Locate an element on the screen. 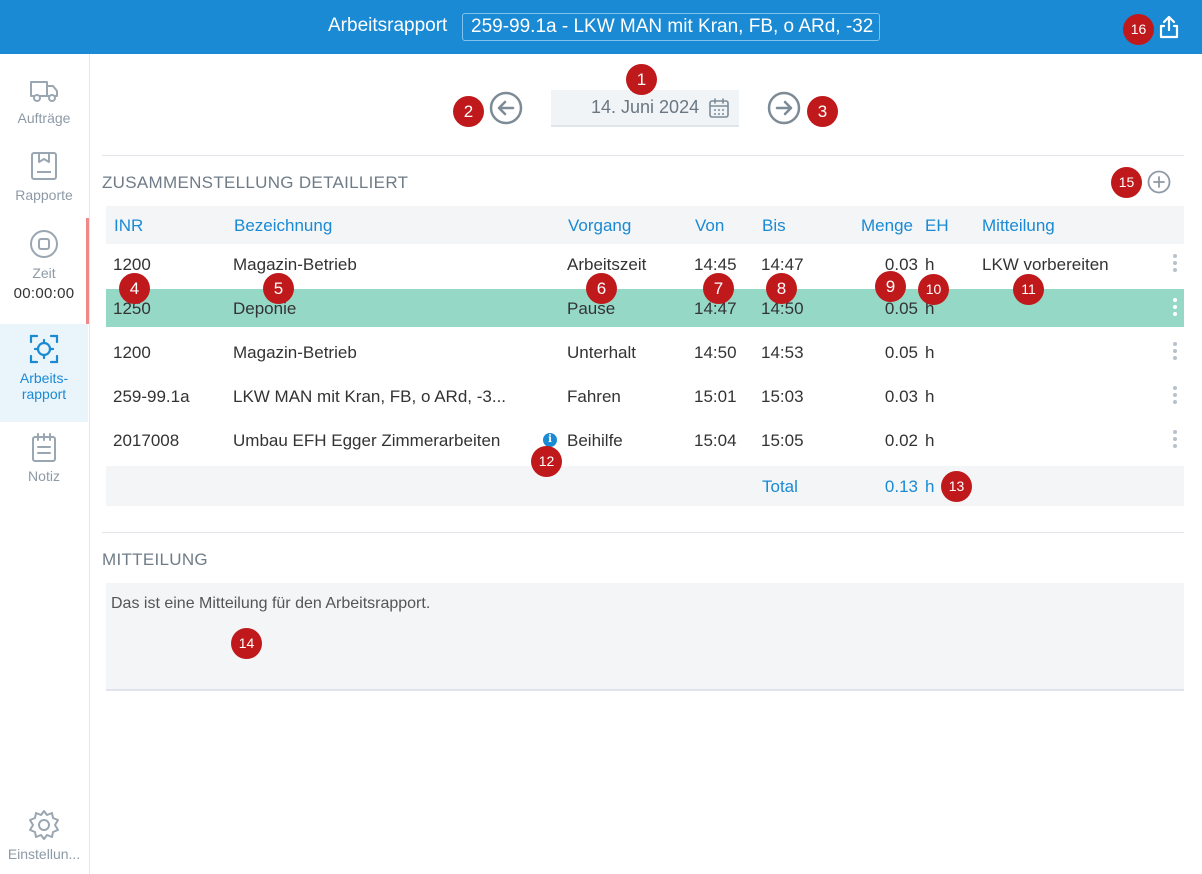  cell-von: 15:01 is located at coordinates (715, 396).